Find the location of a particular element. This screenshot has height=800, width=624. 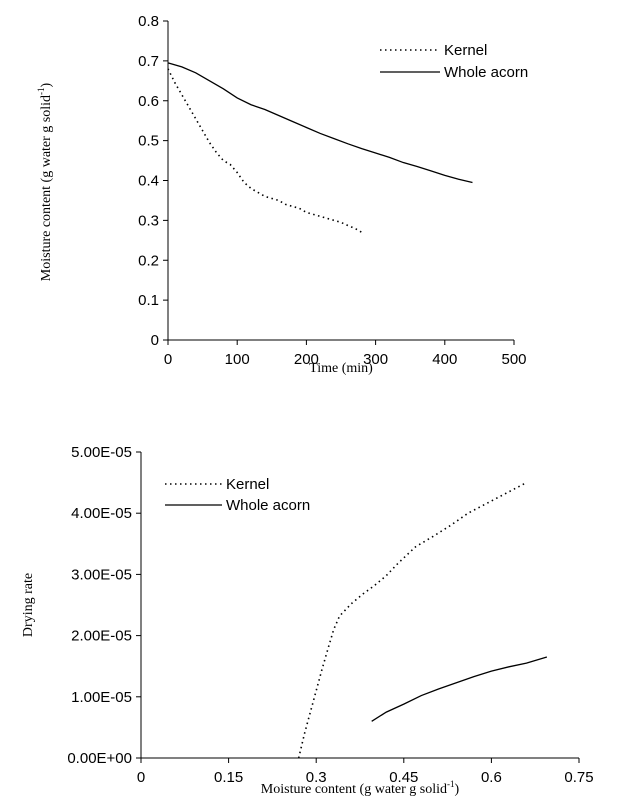

x-tick-label: 500 is located at coordinates (513, 359).